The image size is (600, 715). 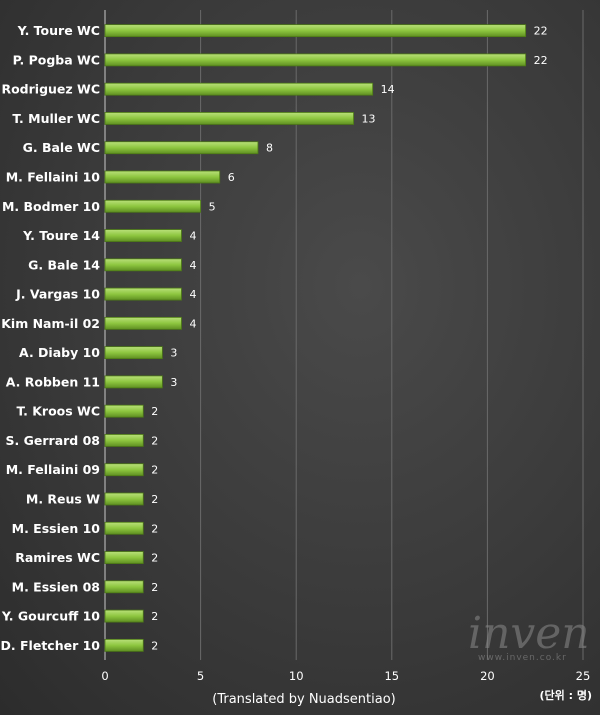 What do you see at coordinates (53, 177) in the screenshot?
I see `category-label: M. Fellaini 10` at bounding box center [53, 177].